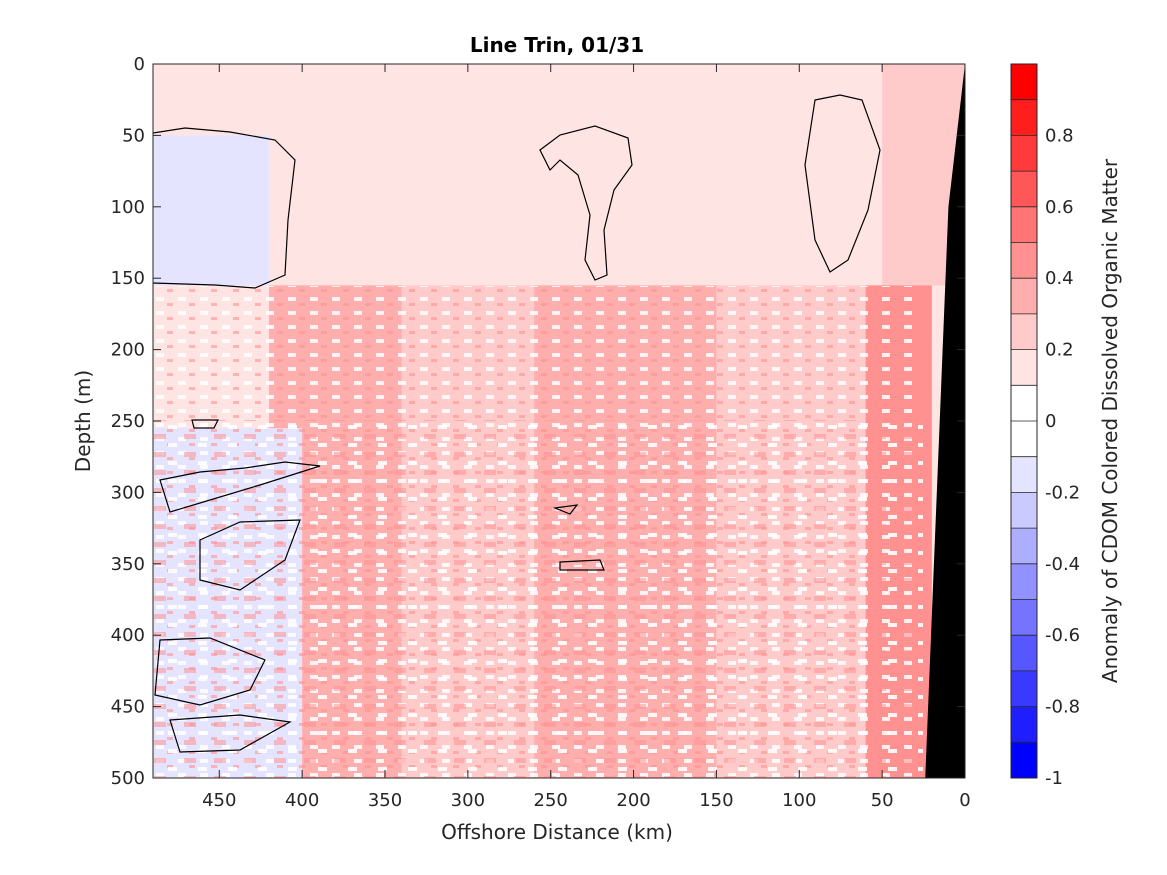 The image size is (1167, 875). Describe the element at coordinates (1054, 778) in the screenshot. I see `colorbar-tick-label: -1` at that location.